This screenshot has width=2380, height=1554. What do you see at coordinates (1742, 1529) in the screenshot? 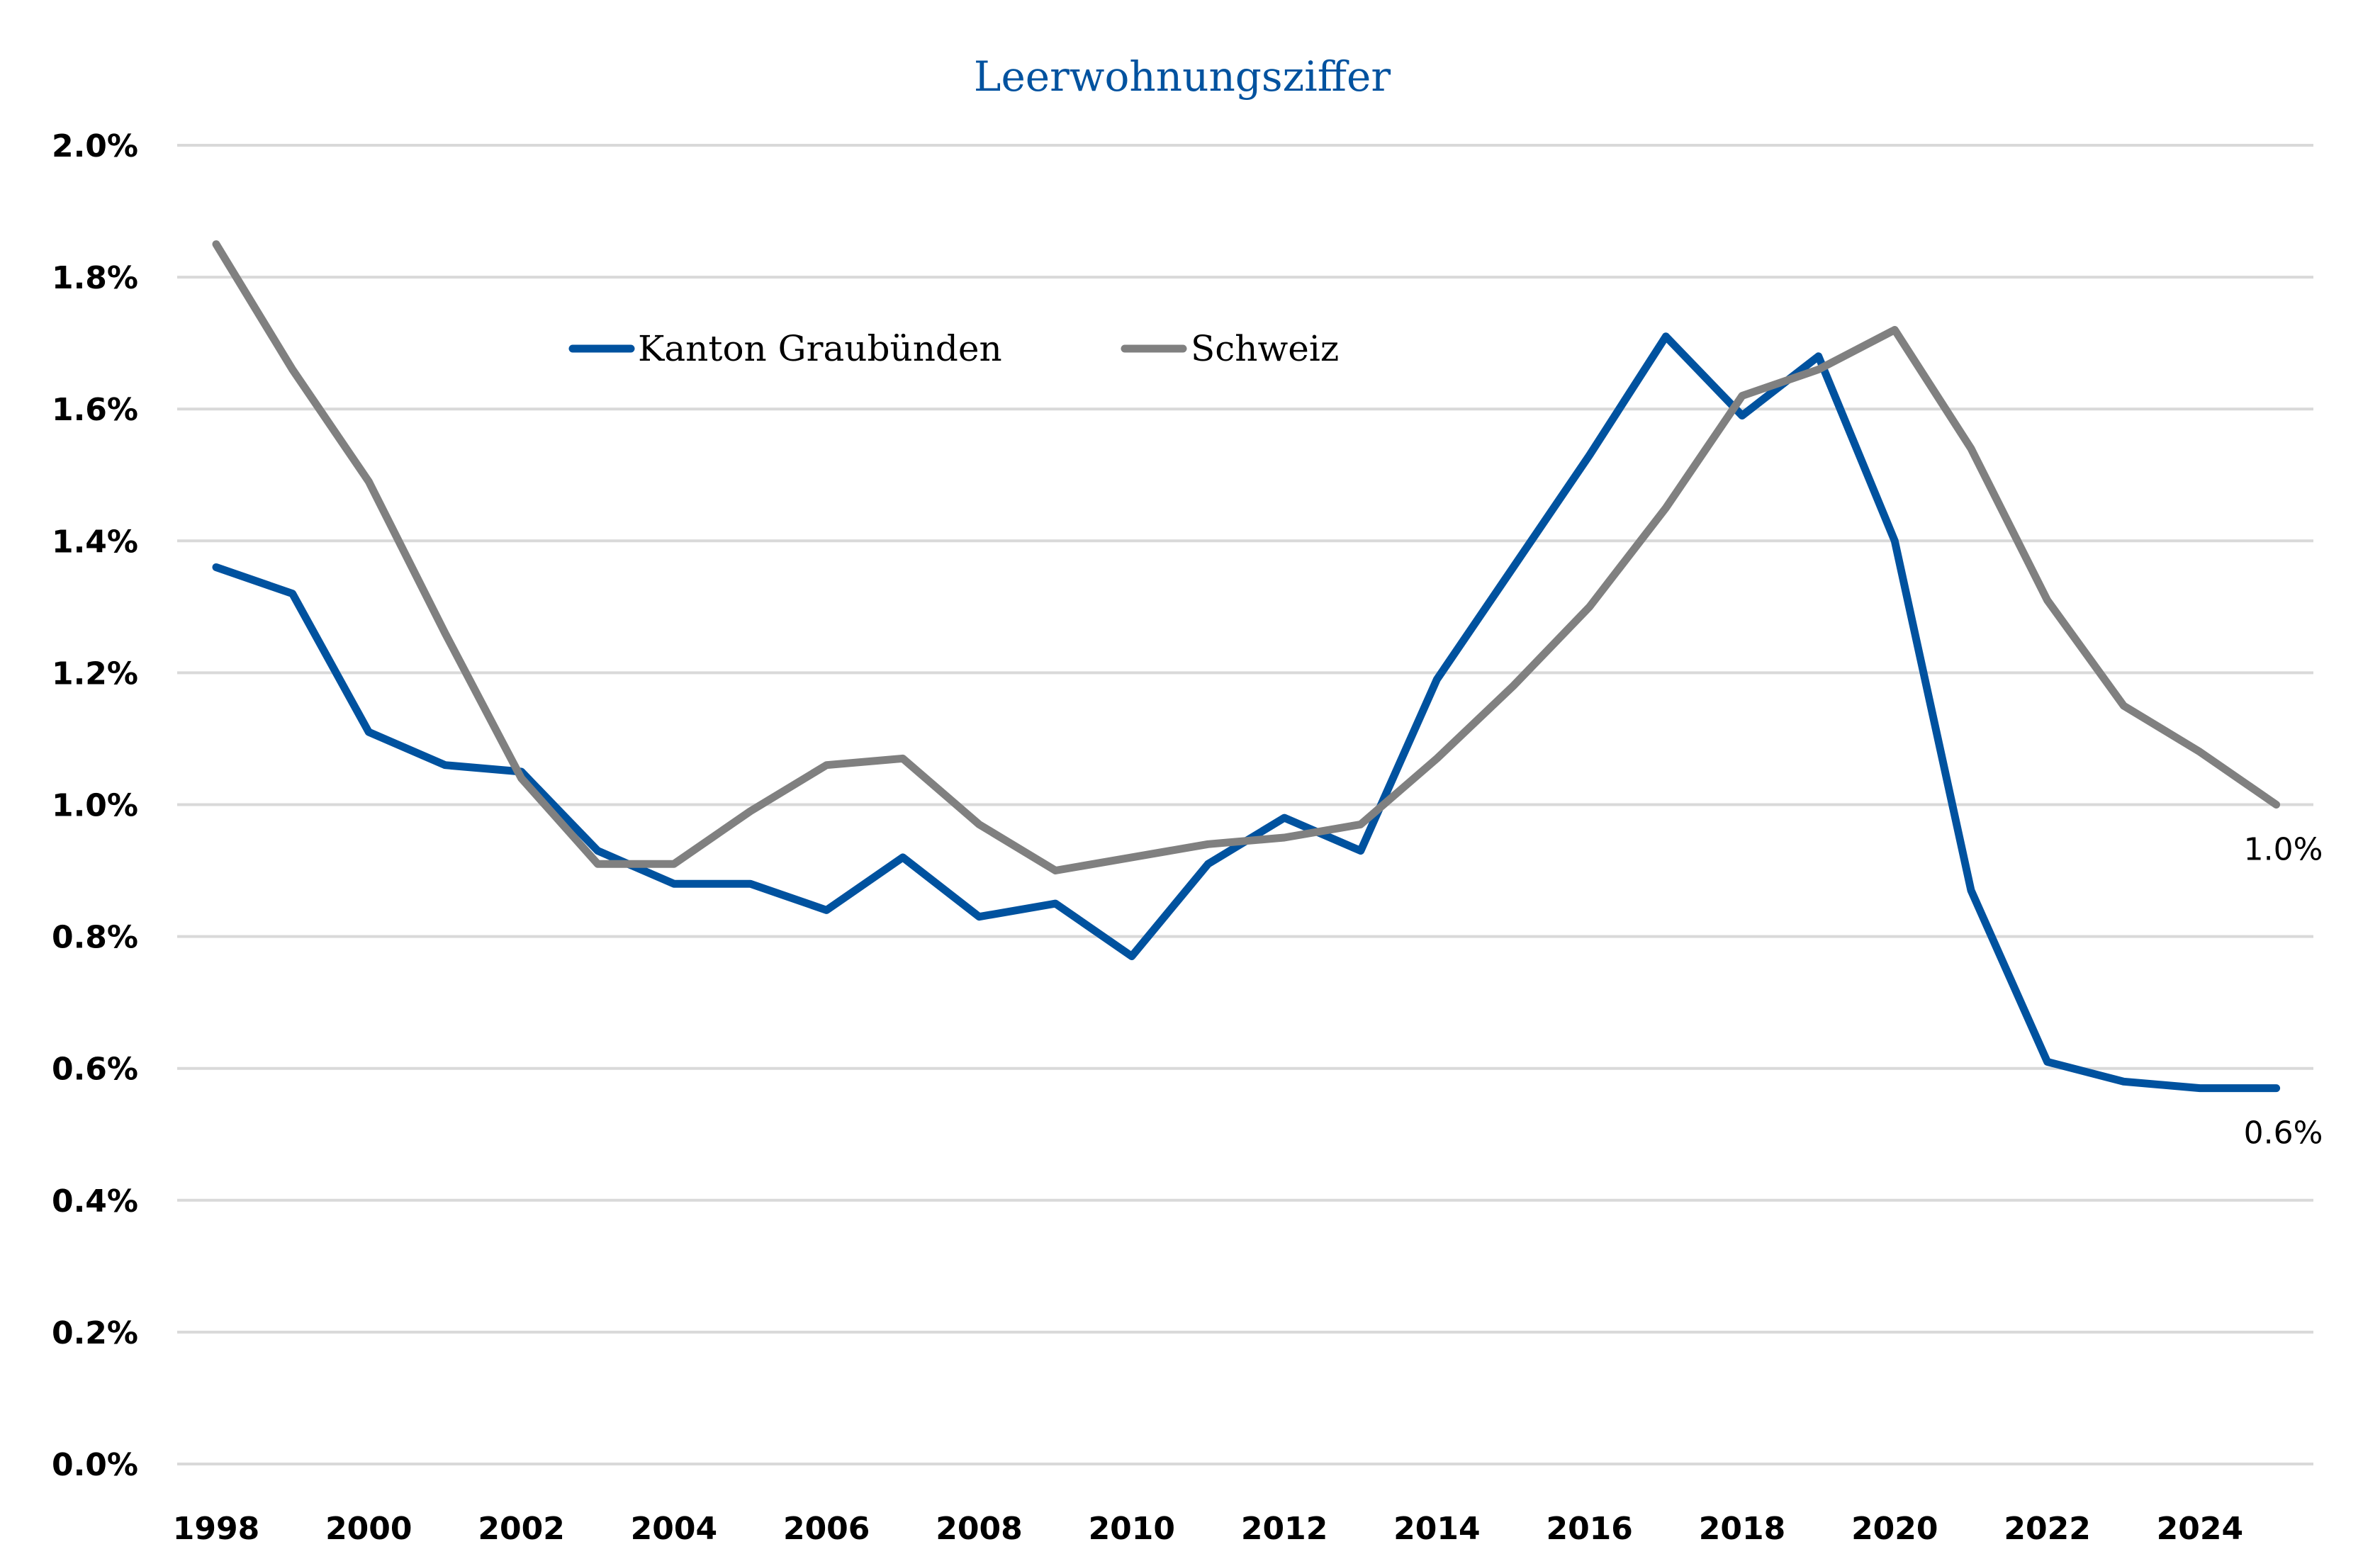
I see `x-tick-label: 2018` at bounding box center [1742, 1529].